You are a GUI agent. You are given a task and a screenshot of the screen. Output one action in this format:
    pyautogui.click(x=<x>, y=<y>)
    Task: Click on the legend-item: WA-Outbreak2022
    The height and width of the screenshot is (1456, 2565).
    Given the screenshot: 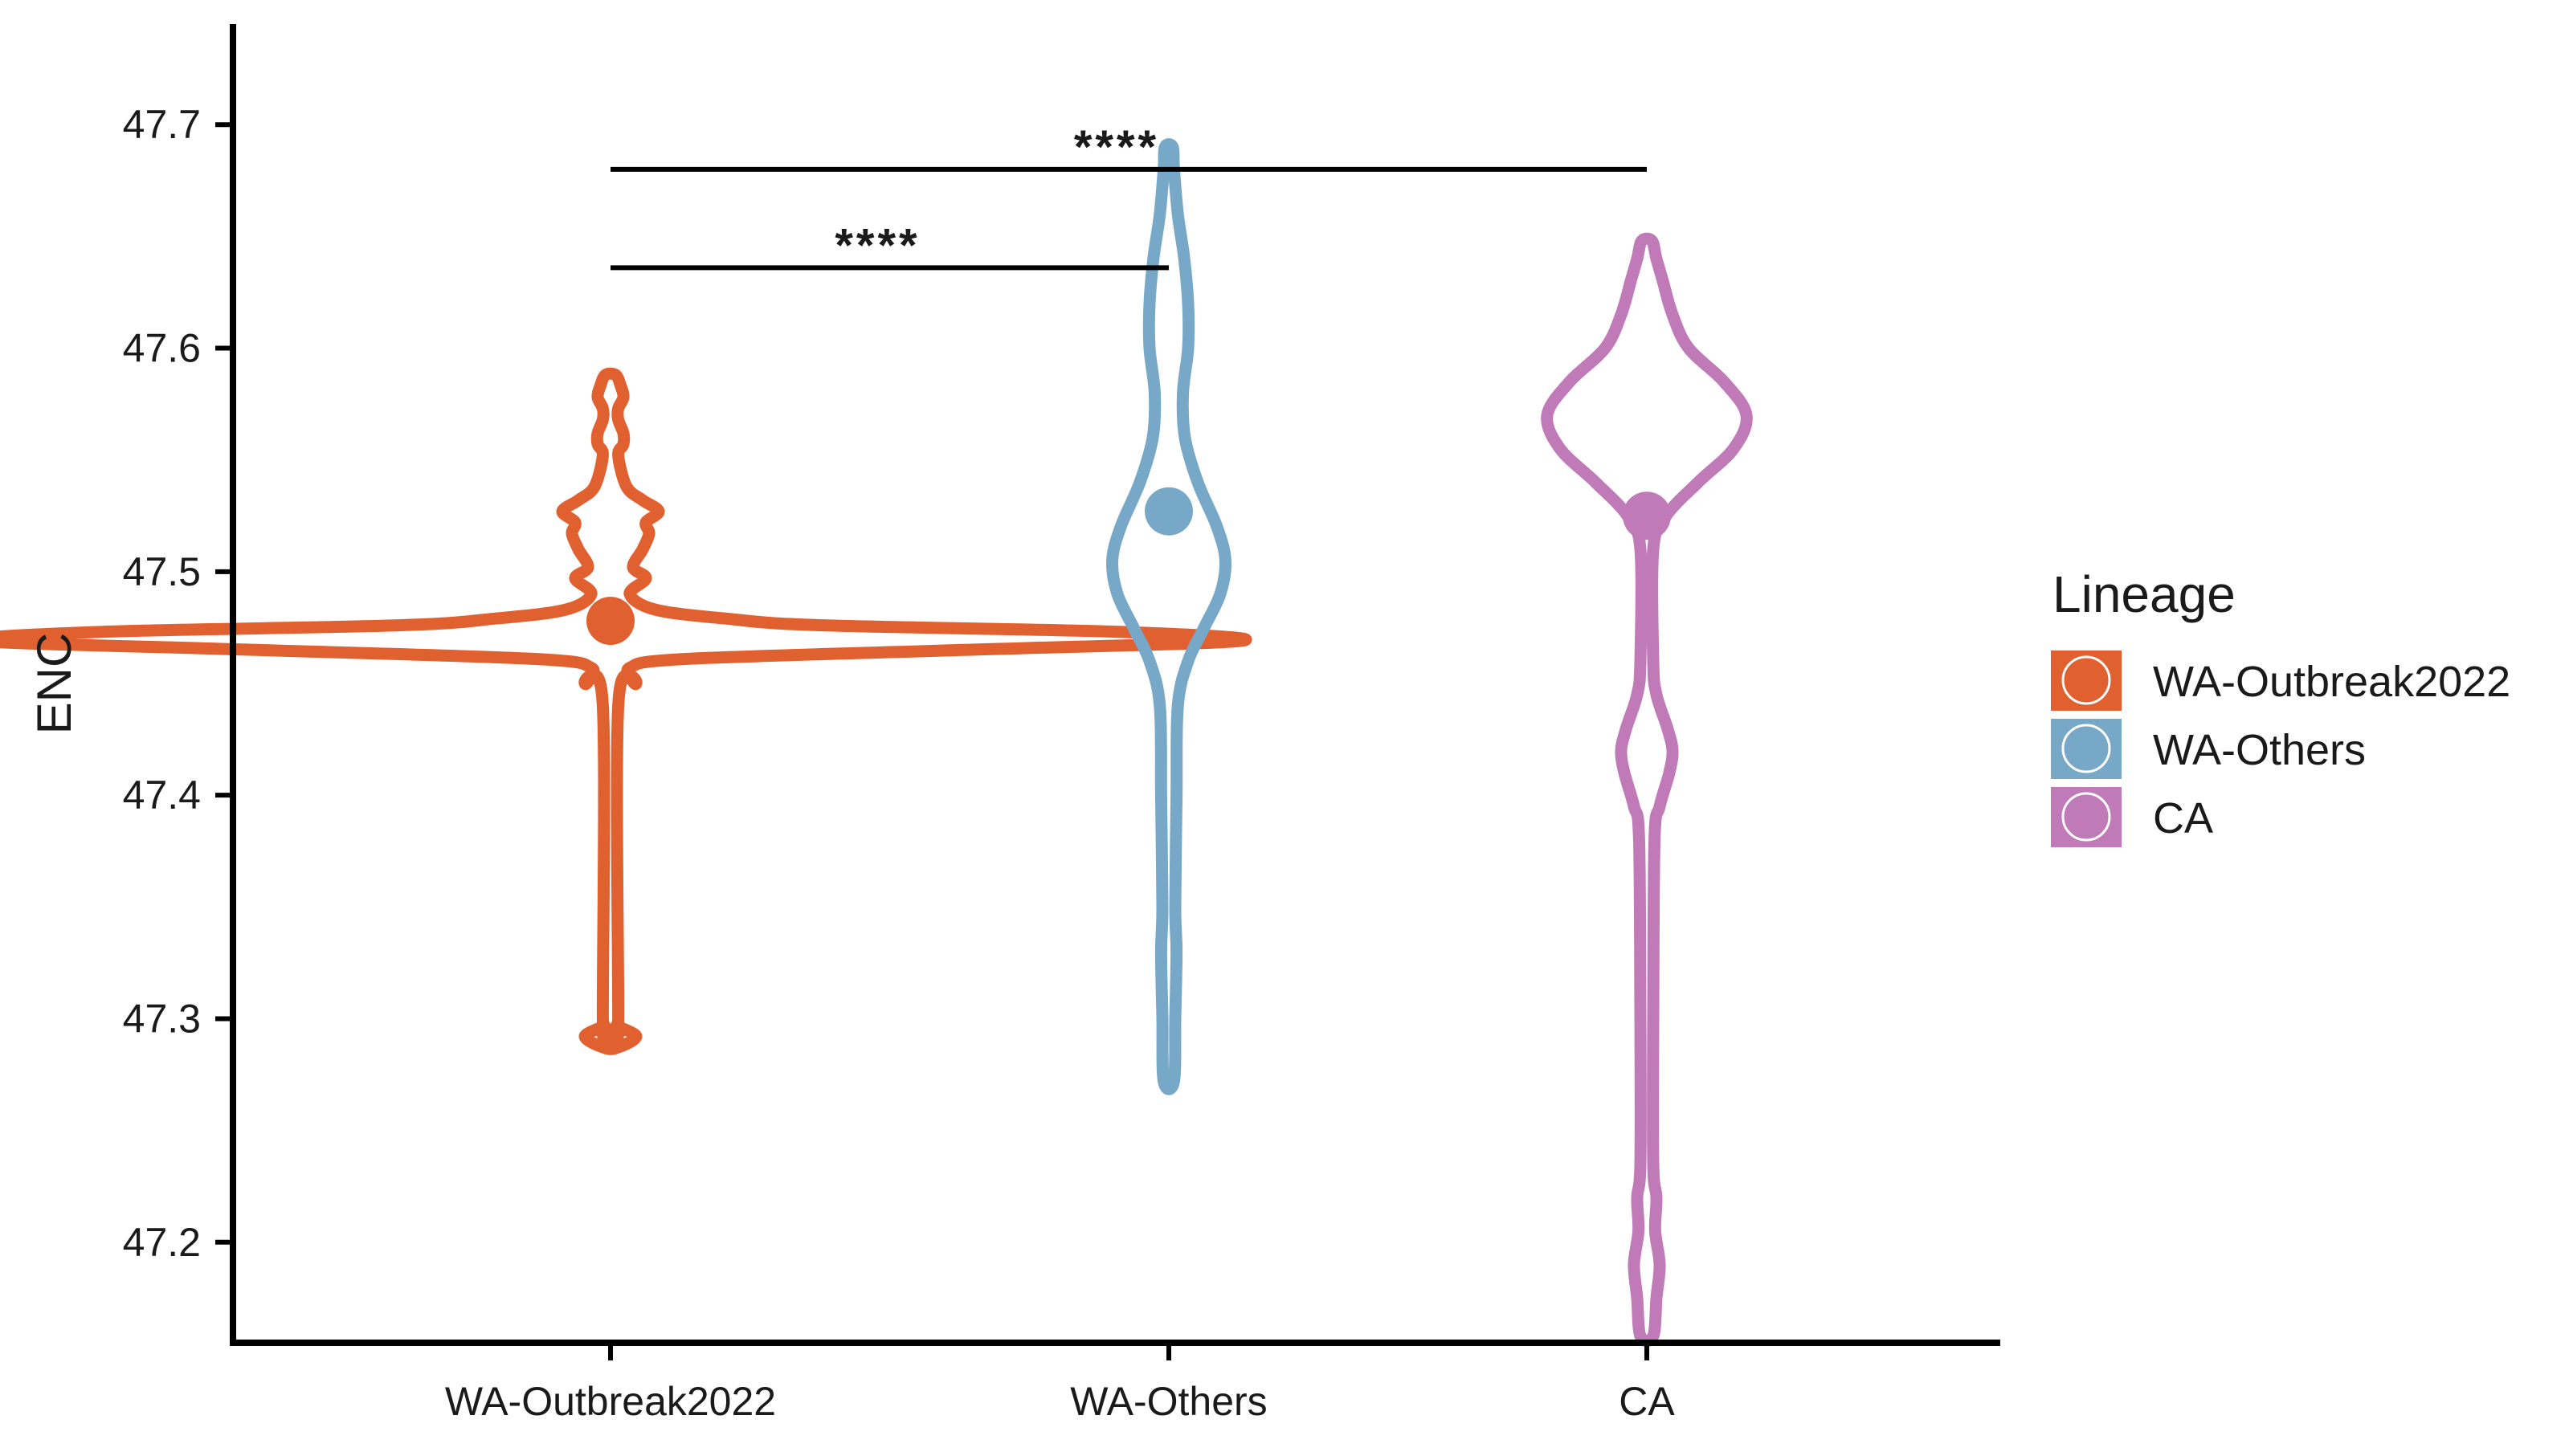 What is the action you would take?
    pyautogui.click(x=2280, y=681)
    